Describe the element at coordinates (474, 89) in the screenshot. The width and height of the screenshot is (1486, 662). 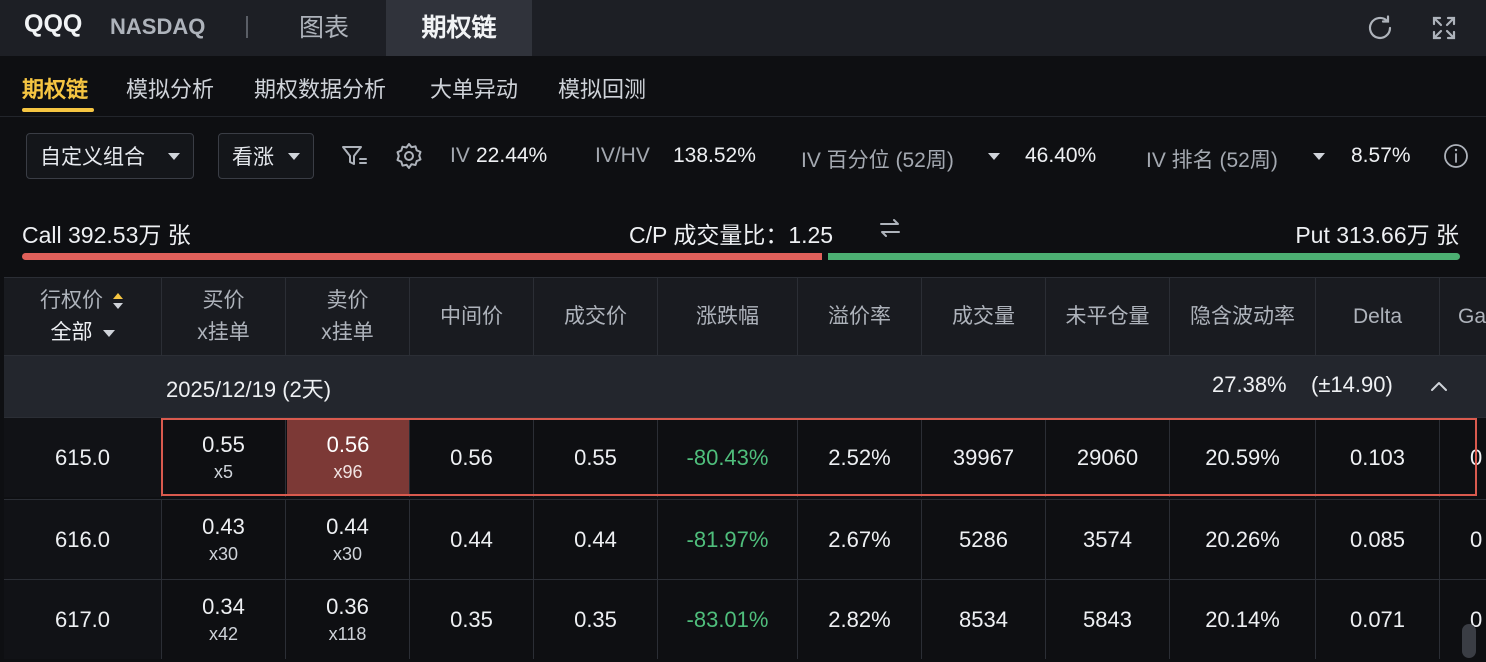
I see `subtab-unusual-activity: 大单异动` at that location.